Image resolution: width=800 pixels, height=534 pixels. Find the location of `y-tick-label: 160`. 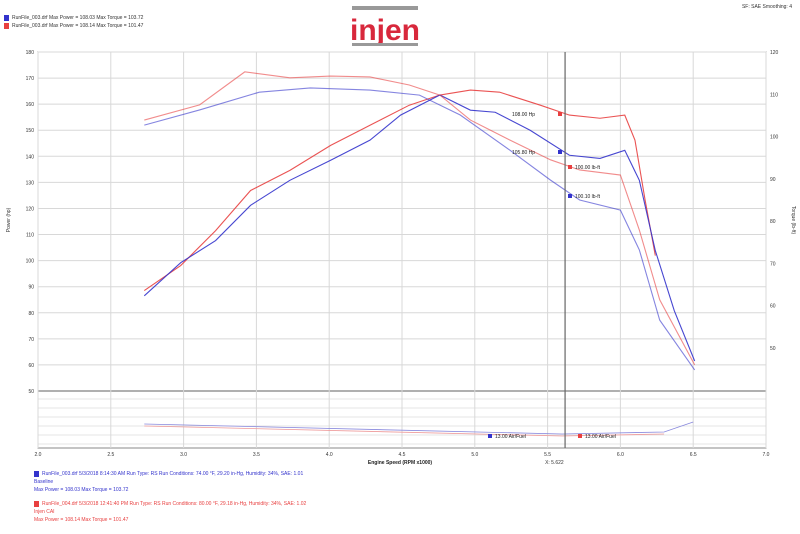

y-tick-label: 160 is located at coordinates (30, 105).